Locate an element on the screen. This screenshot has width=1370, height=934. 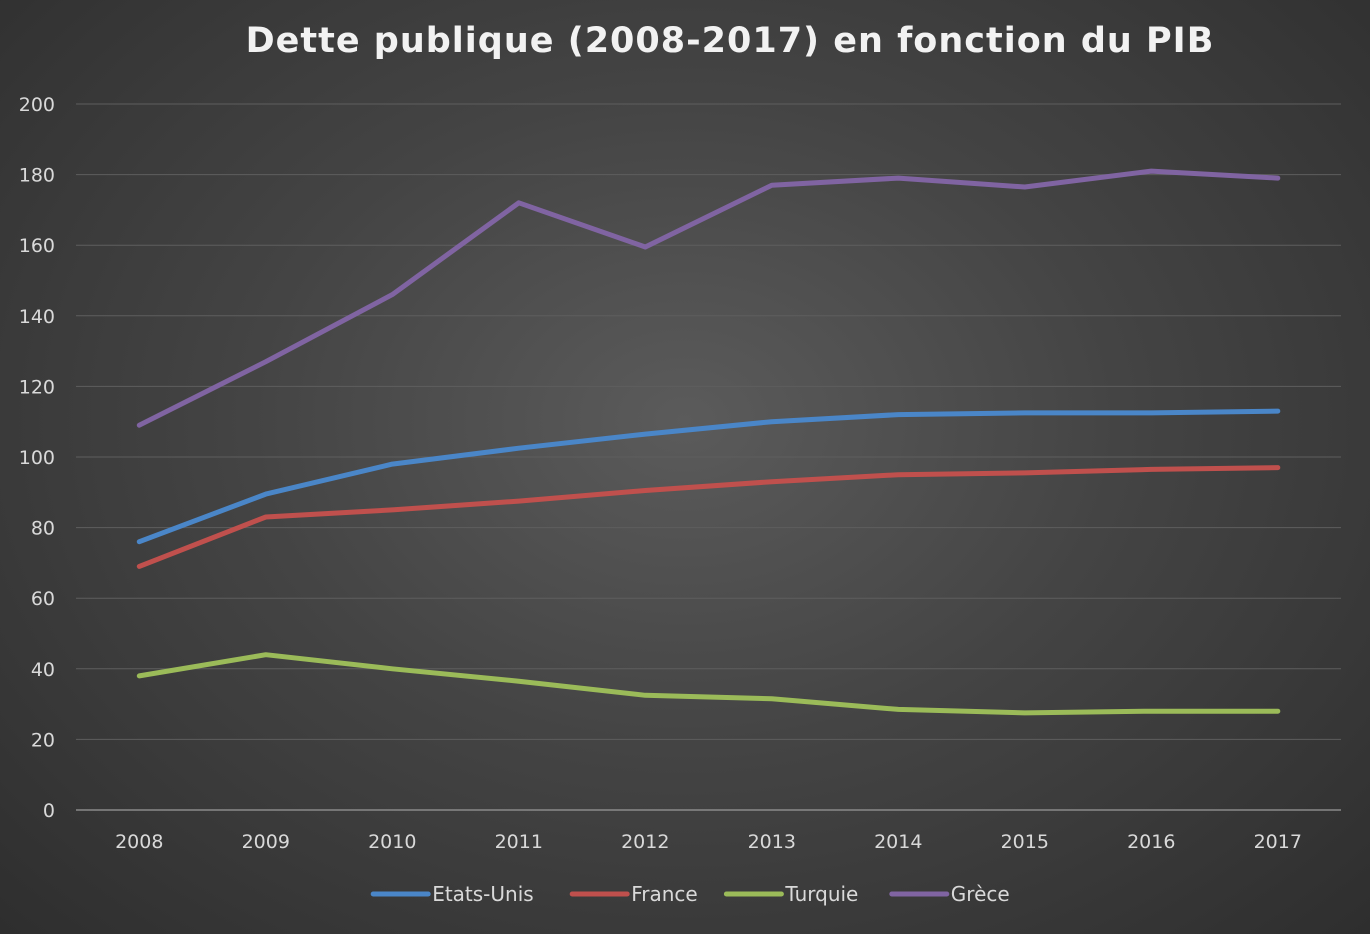
legend-item-etats-unis: Etats-Unis is located at coordinates (452, 894).